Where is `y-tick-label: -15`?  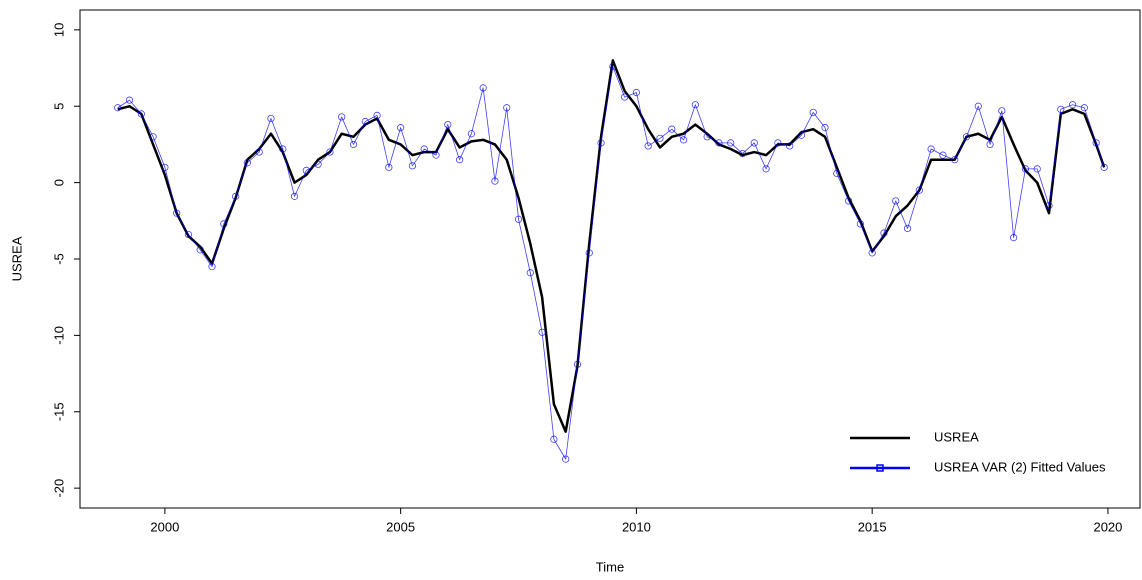 y-tick-label: -15 is located at coordinates (58, 411).